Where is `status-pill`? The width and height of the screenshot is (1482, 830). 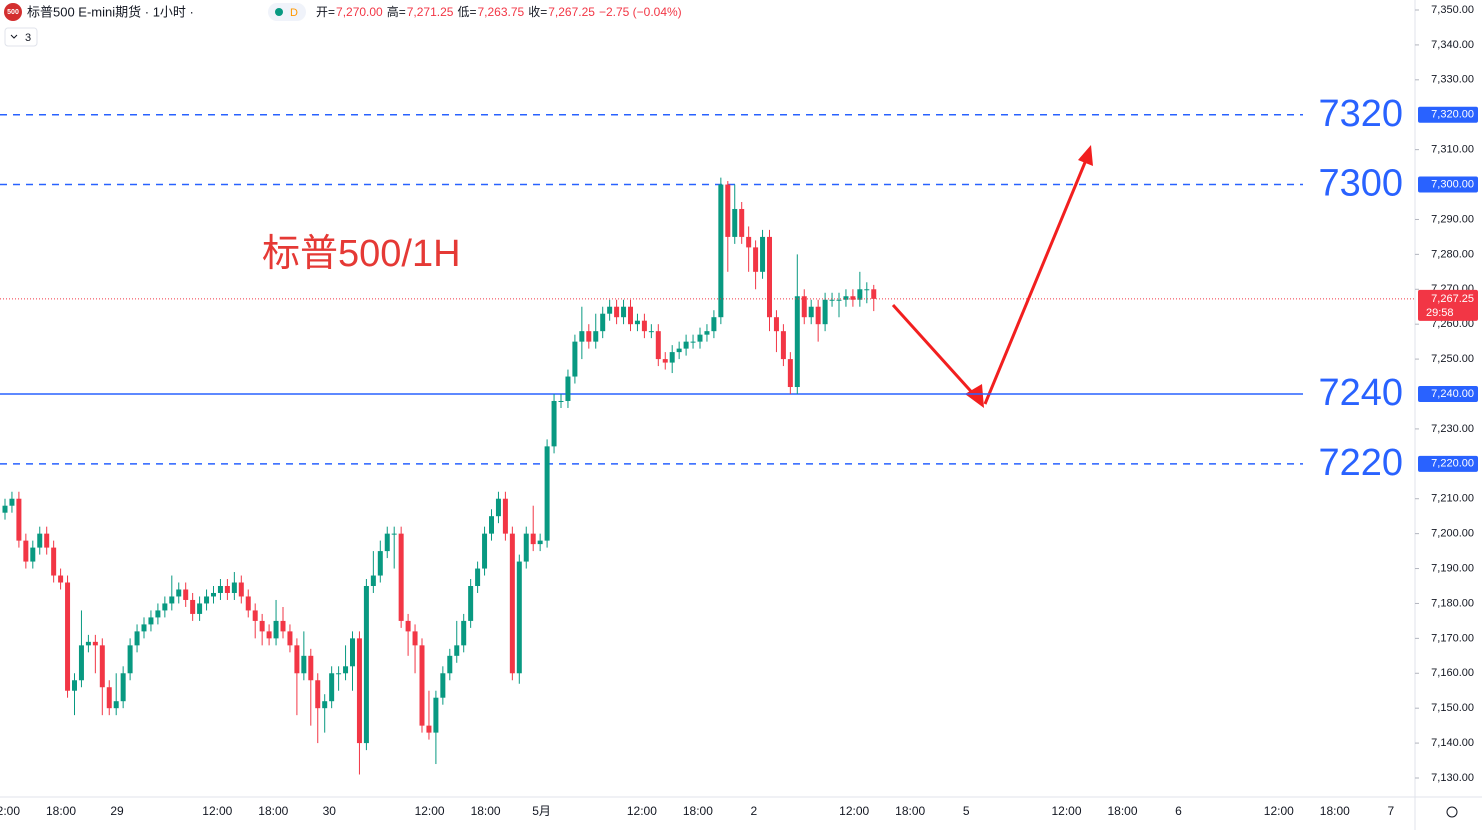 status-pill is located at coordinates (287, 12).